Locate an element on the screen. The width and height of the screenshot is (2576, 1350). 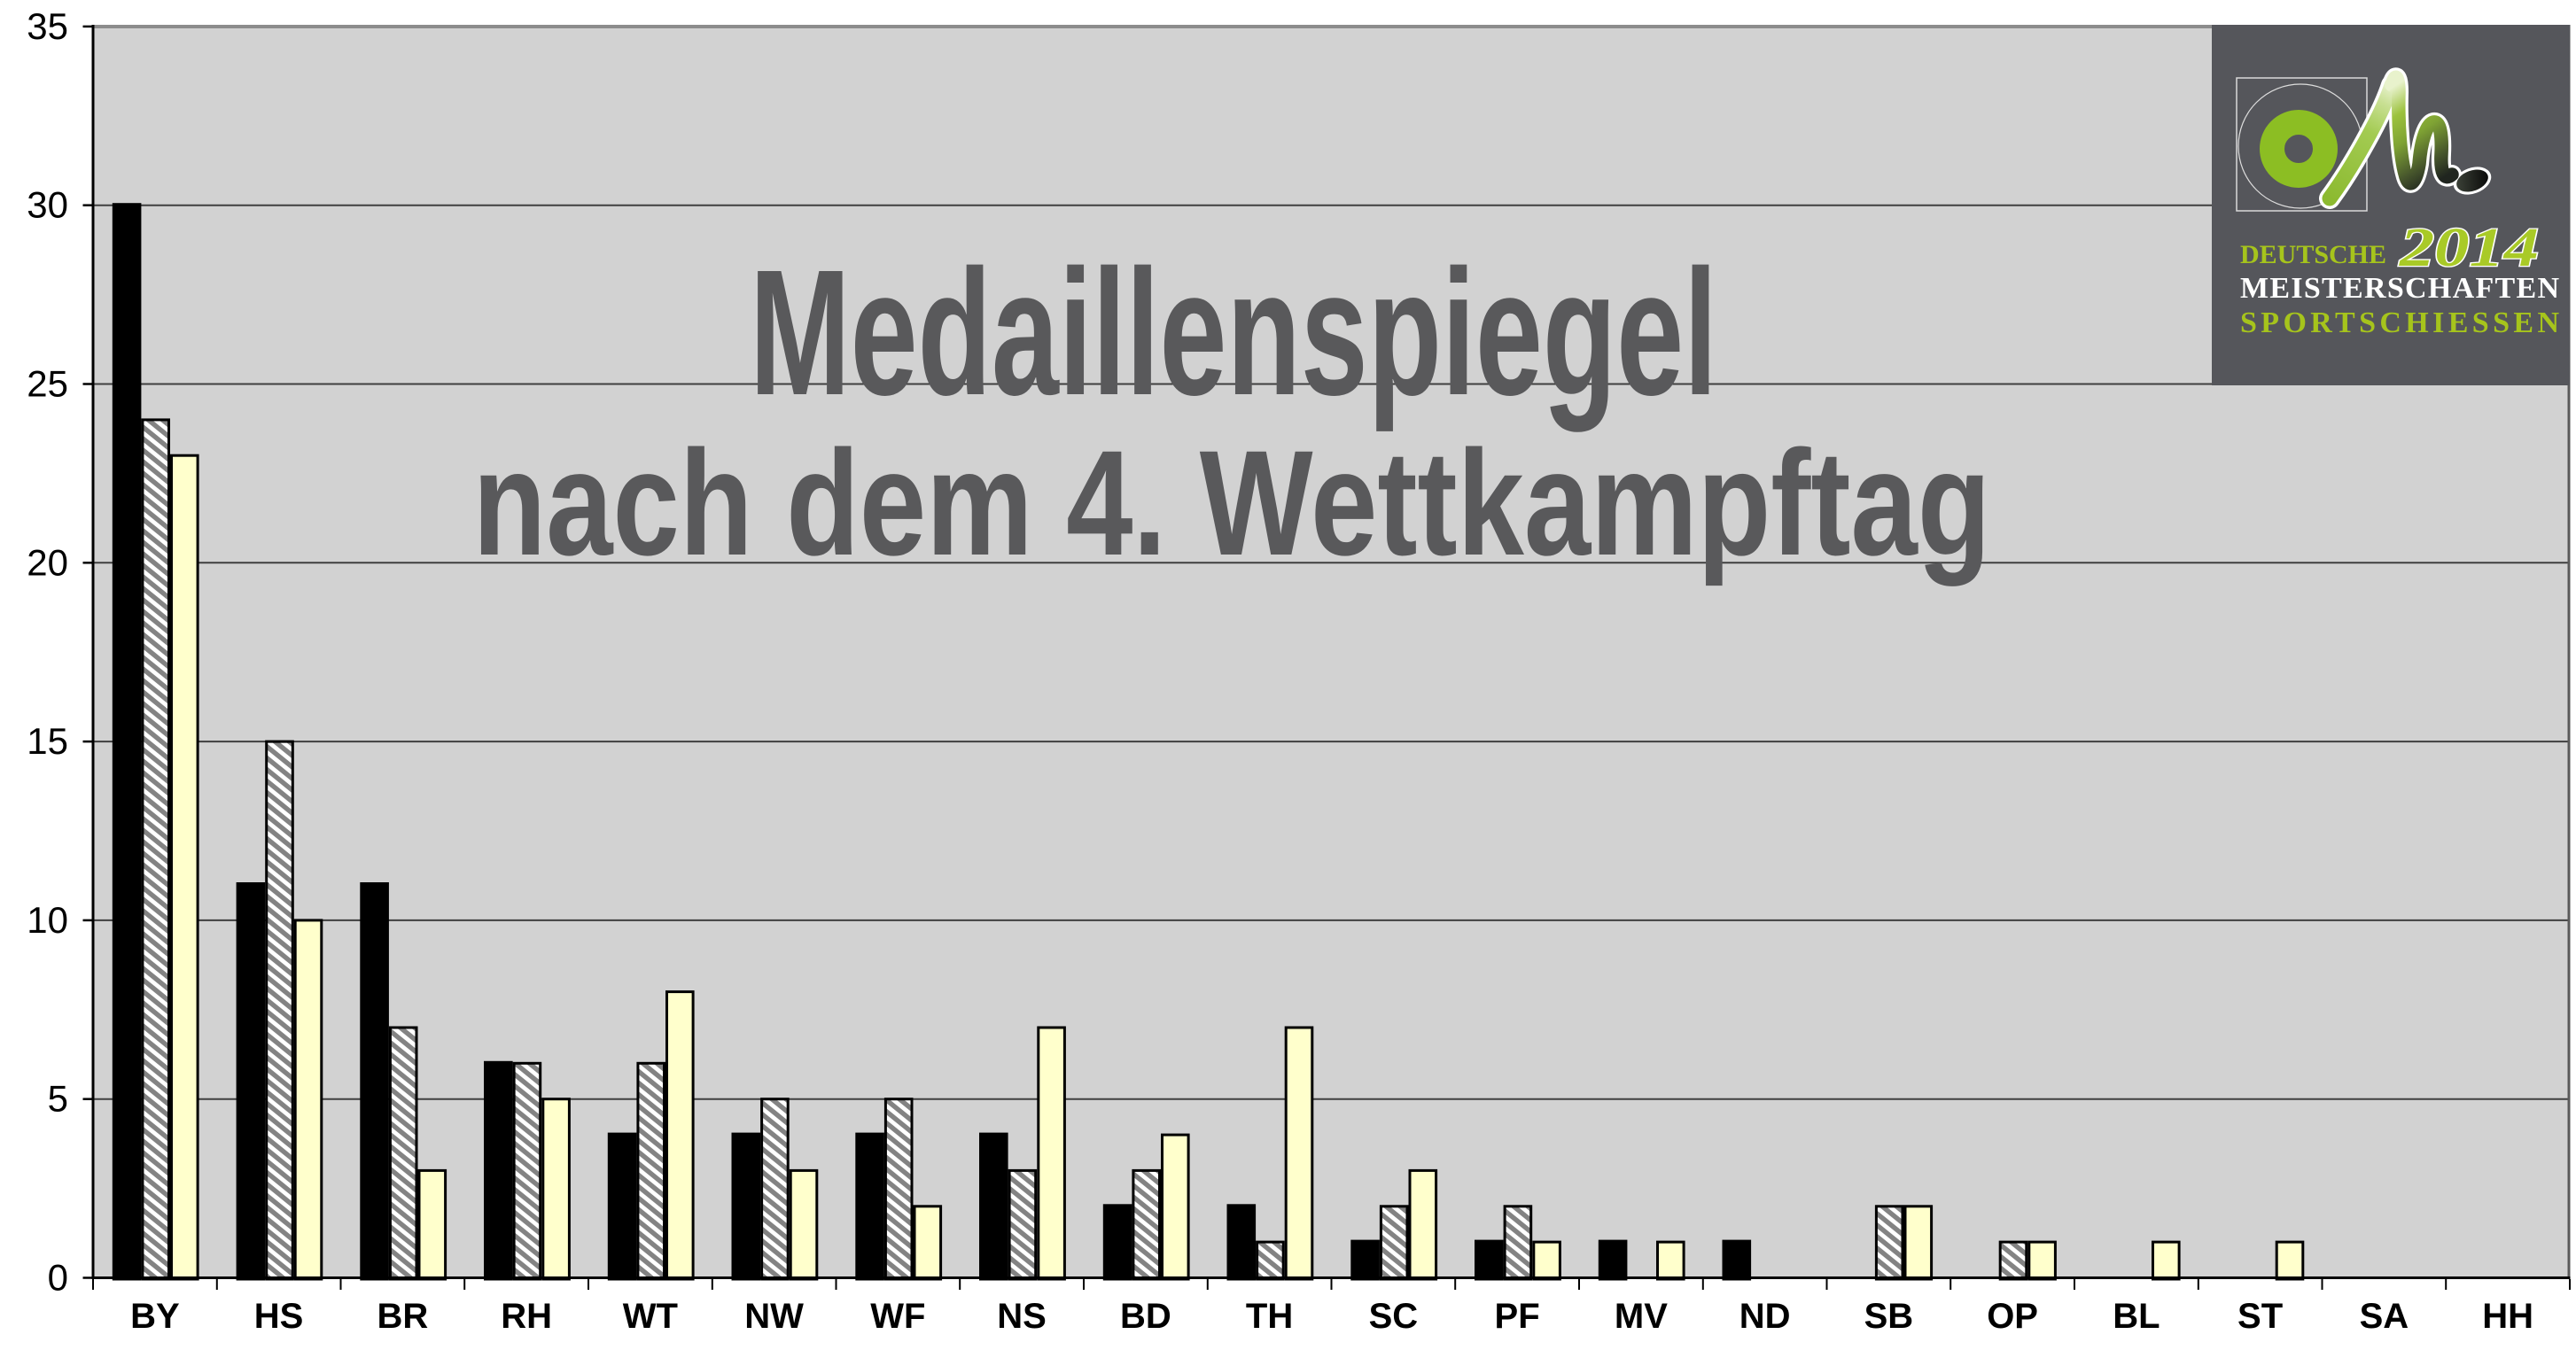
svg-text: SA is located at coordinates (2384, 1316).